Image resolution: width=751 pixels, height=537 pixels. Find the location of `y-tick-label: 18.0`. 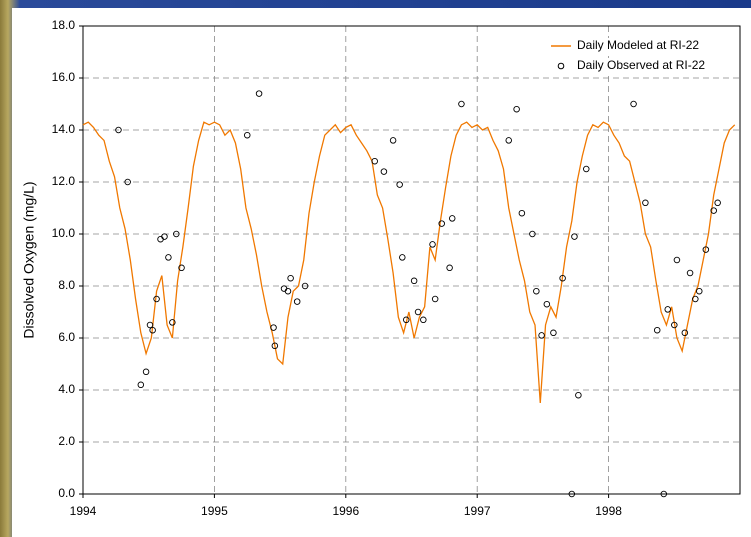

y-tick-label: 18.0 is located at coordinates (64, 25).